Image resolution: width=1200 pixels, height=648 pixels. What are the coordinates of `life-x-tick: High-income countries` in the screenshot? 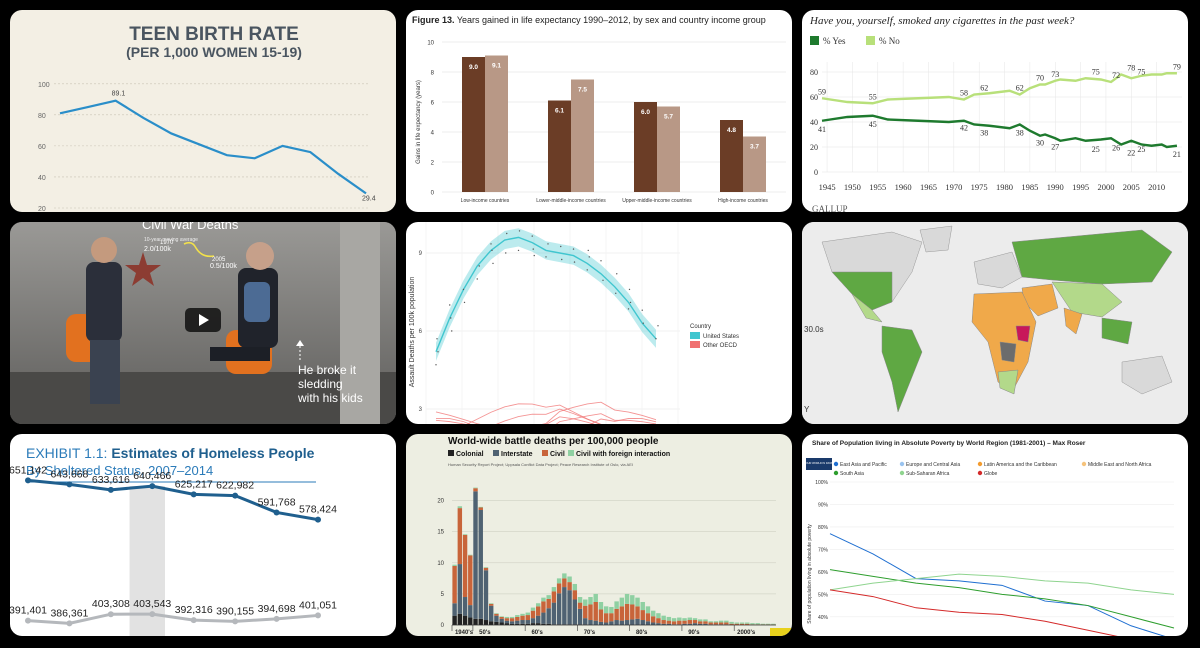 It's located at (743, 201).